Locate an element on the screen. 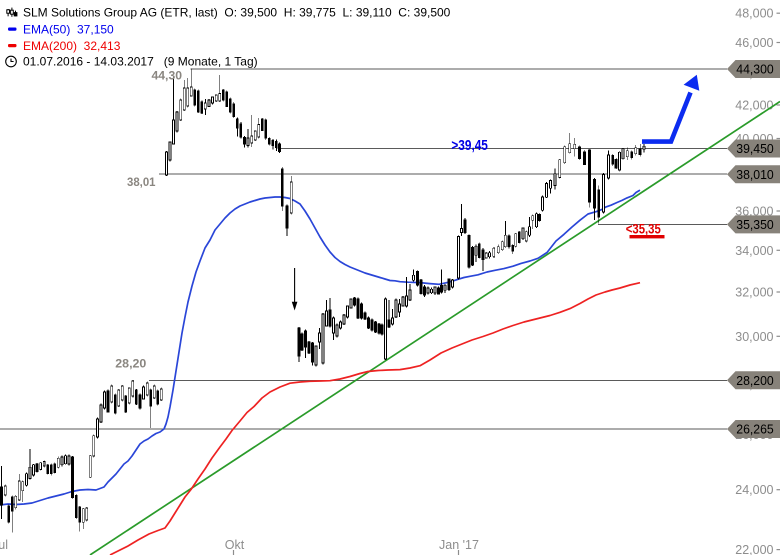  svg-text: 22,000 is located at coordinates (754, 549).